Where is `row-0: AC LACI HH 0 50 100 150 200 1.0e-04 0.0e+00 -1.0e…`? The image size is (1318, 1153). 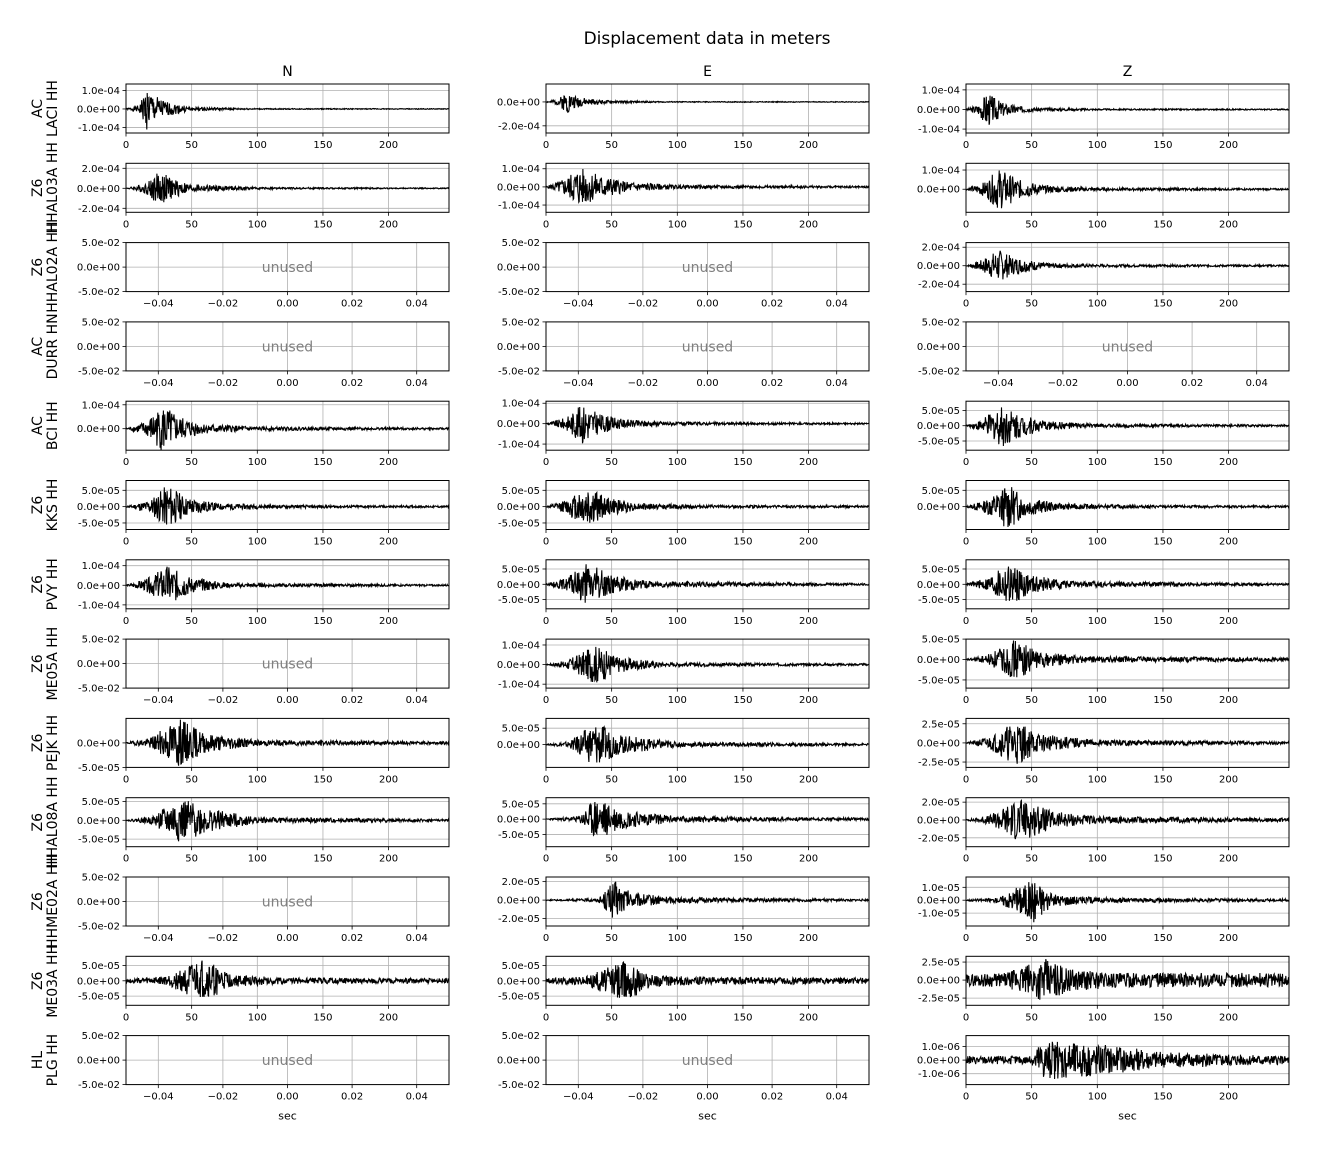 row-0: AC LACI HH 0 50 100 150 200 1.0e-04 0.0e+00 -1.0e… is located at coordinates (660, 115).